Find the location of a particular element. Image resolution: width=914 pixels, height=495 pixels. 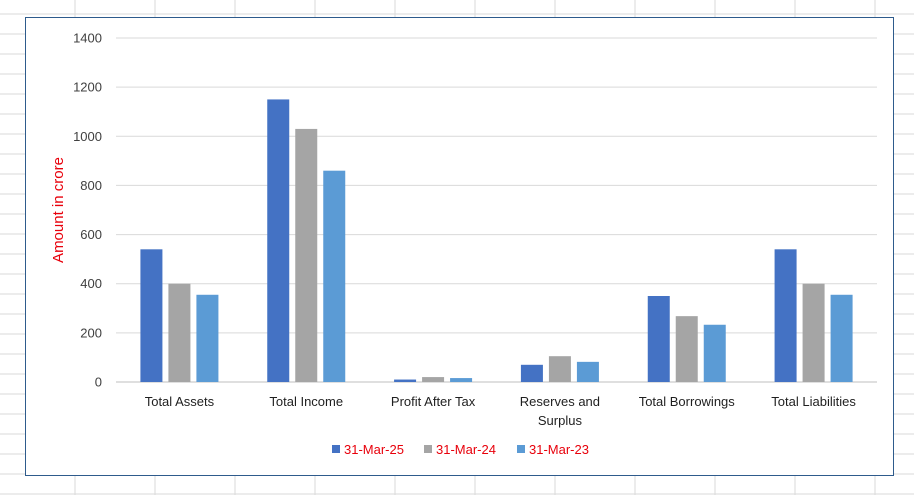

legend-label: 31-Mar-25 is located at coordinates (374, 449).